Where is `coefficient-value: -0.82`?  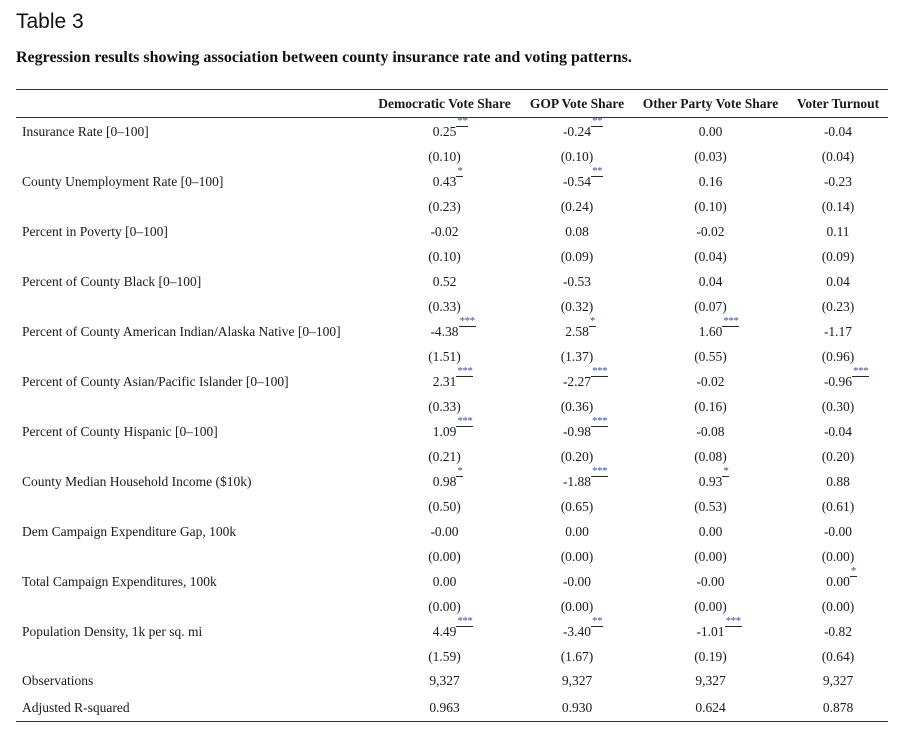 coefficient-value: -0.82 is located at coordinates (838, 631).